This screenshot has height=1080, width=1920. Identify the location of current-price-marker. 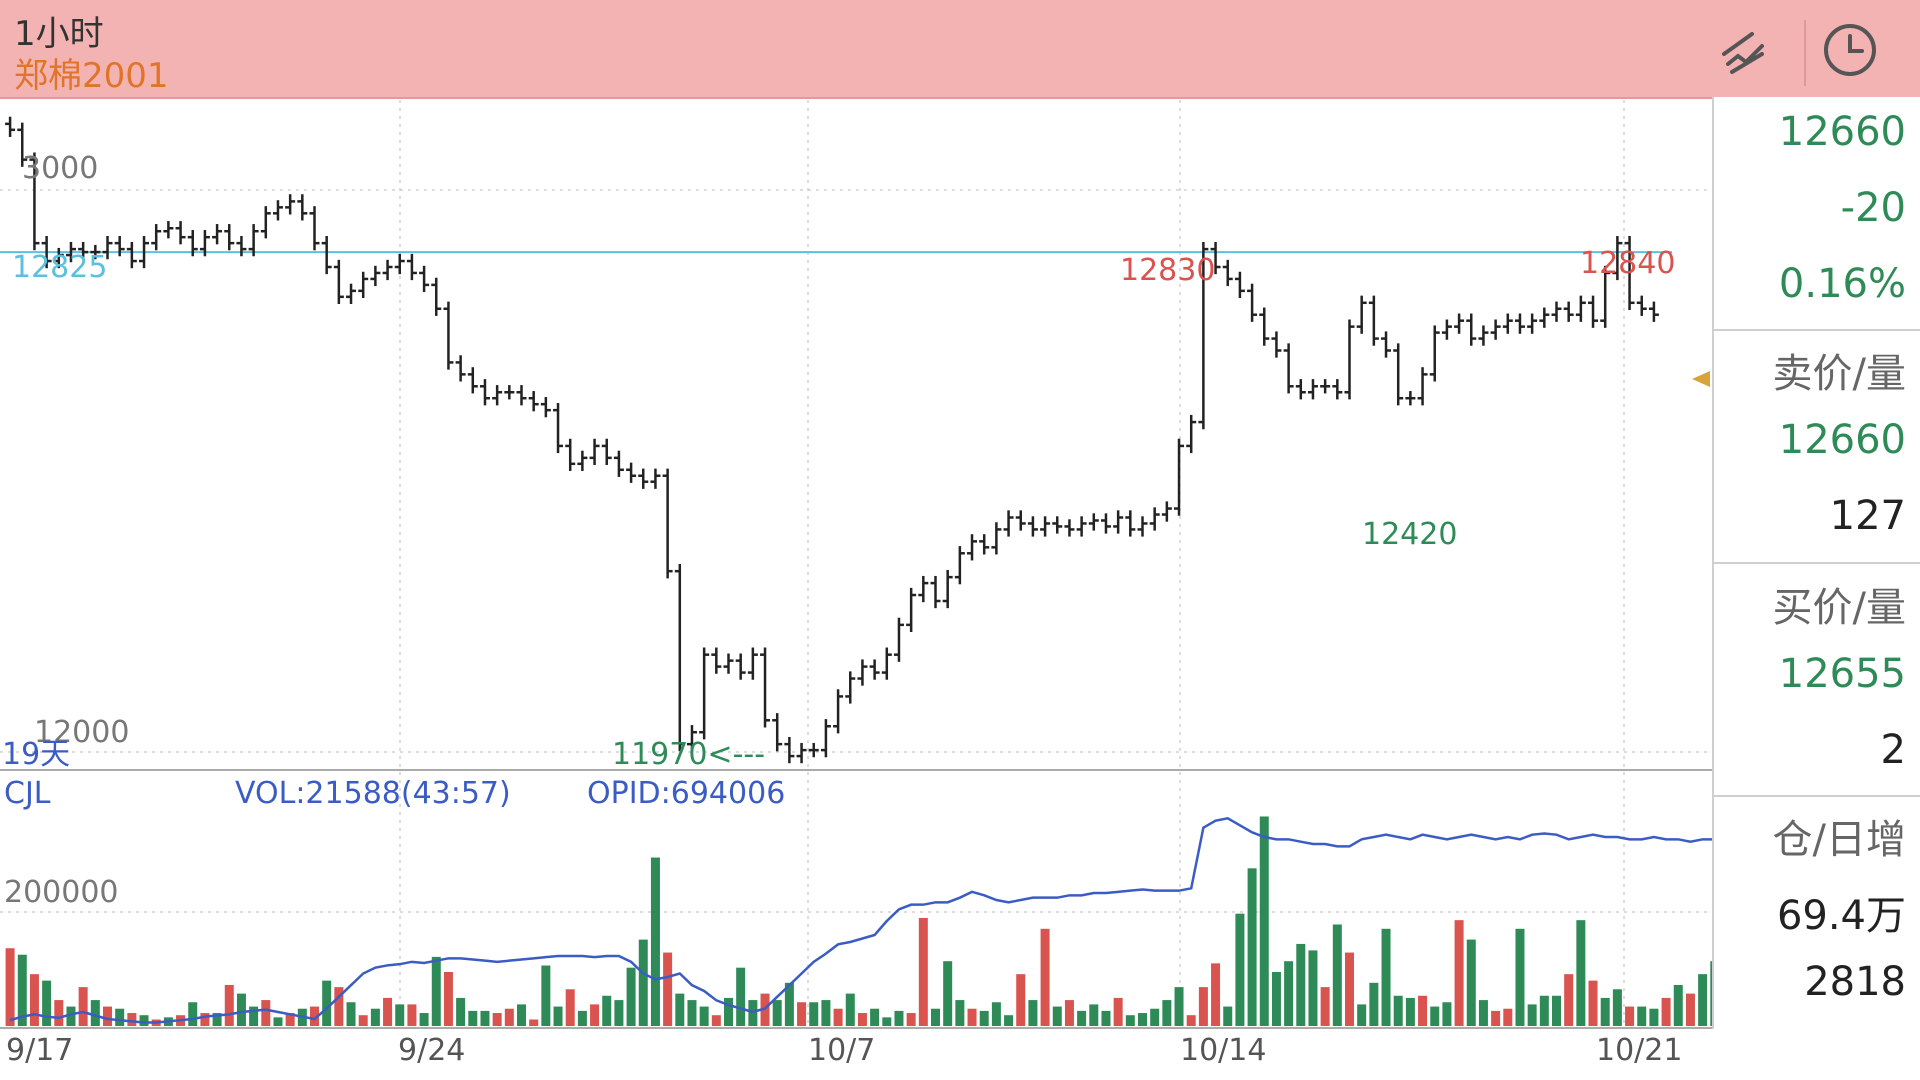
(1701, 379).